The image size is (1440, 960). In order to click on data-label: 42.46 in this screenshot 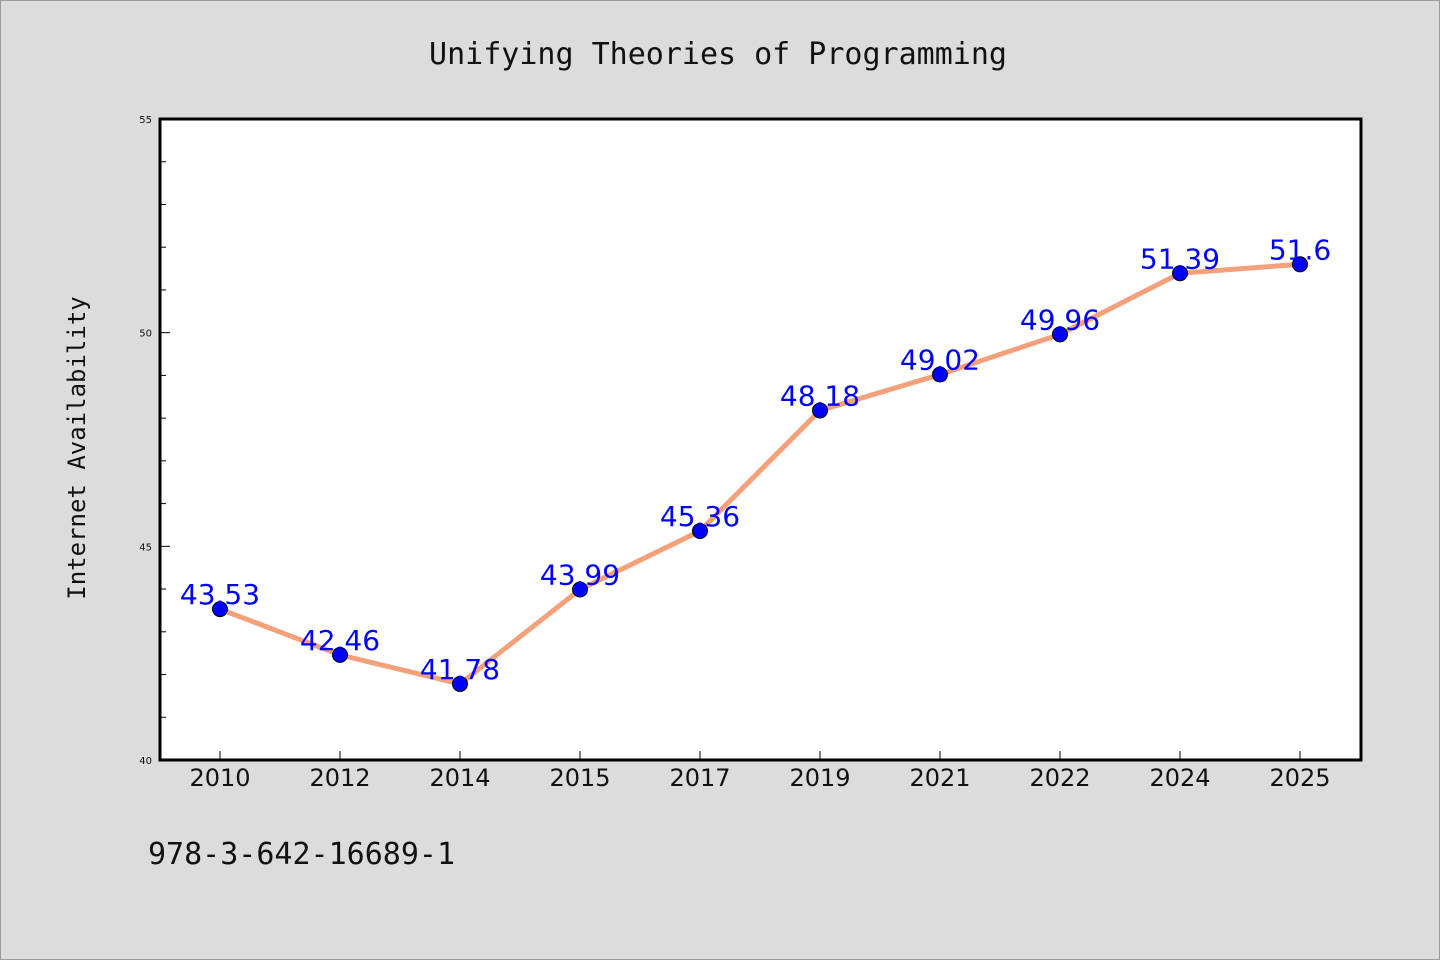, I will do `click(340, 640)`.